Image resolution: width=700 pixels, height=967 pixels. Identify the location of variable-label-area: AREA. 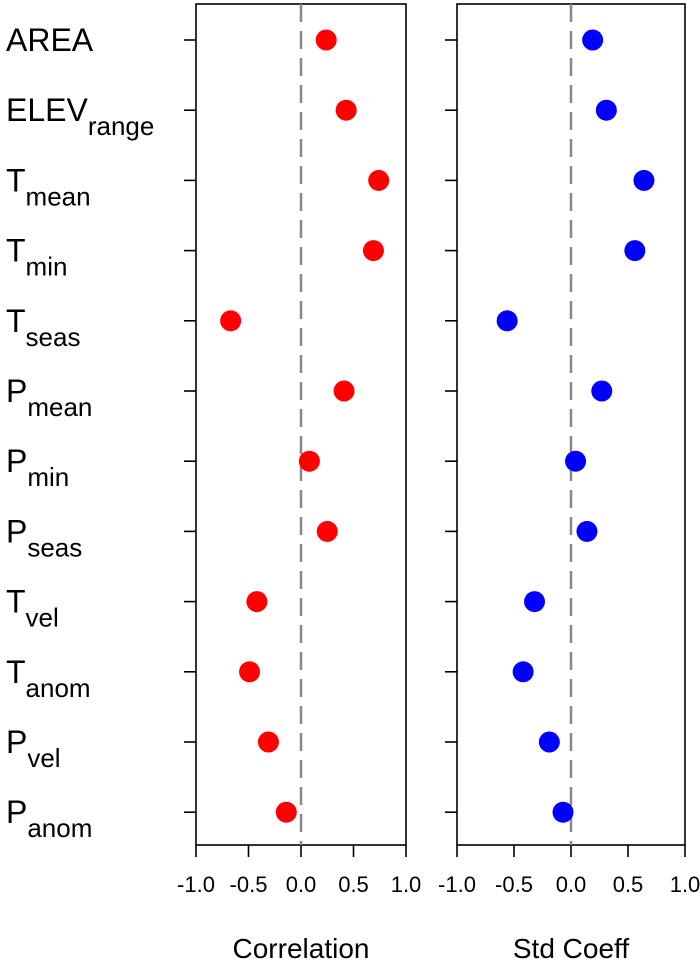
(50, 40).